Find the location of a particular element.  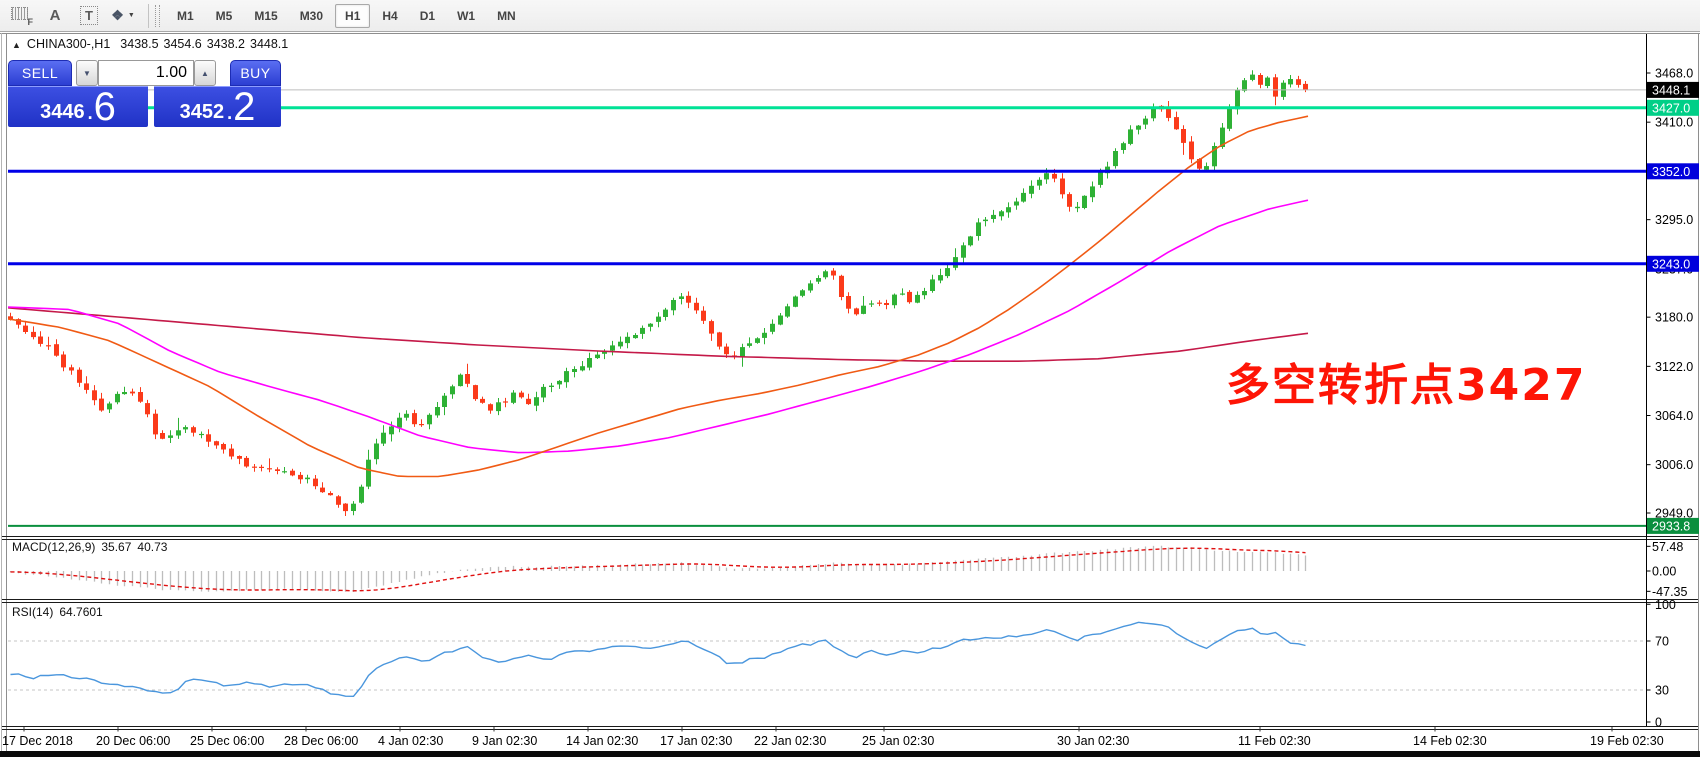

tf-button-m30: M30 is located at coordinates (311, 15).